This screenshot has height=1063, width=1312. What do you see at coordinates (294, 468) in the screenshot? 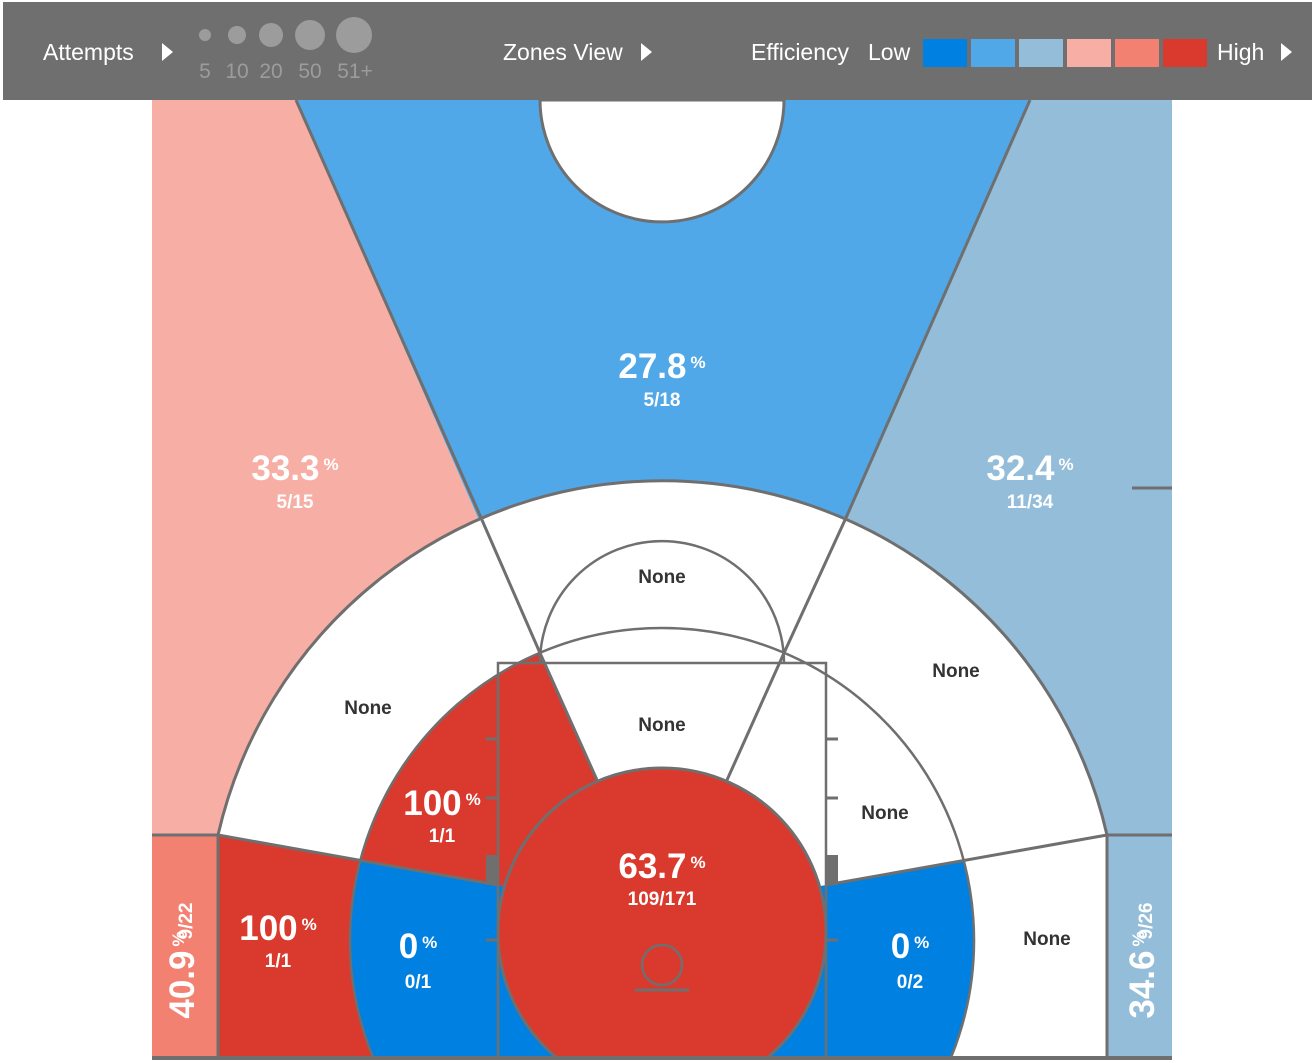
I see `zone-label-pct: 33.3%` at bounding box center [294, 468].